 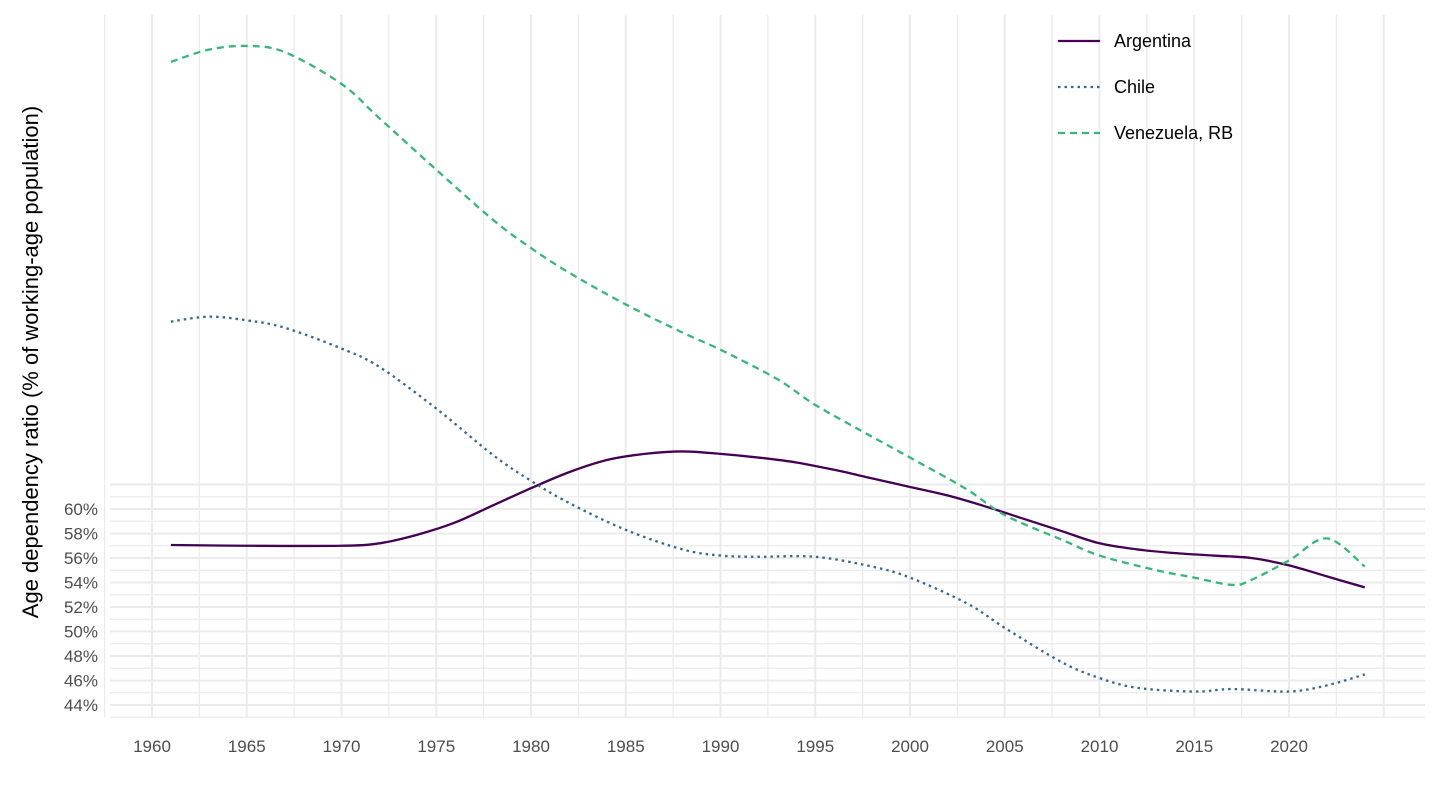 What do you see at coordinates (626, 746) in the screenshot?
I see `x-tick-label: 1985` at bounding box center [626, 746].